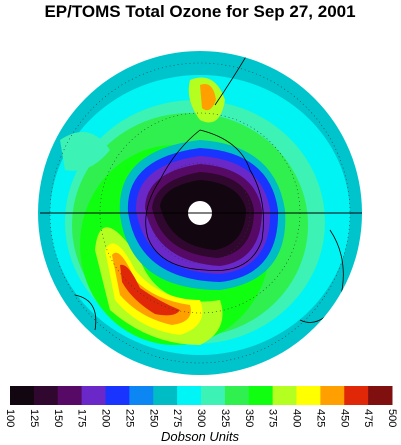 The image size is (401, 445). What do you see at coordinates (249, 418) in the screenshot?
I see `colorbar-tick-label: 350` at bounding box center [249, 418].